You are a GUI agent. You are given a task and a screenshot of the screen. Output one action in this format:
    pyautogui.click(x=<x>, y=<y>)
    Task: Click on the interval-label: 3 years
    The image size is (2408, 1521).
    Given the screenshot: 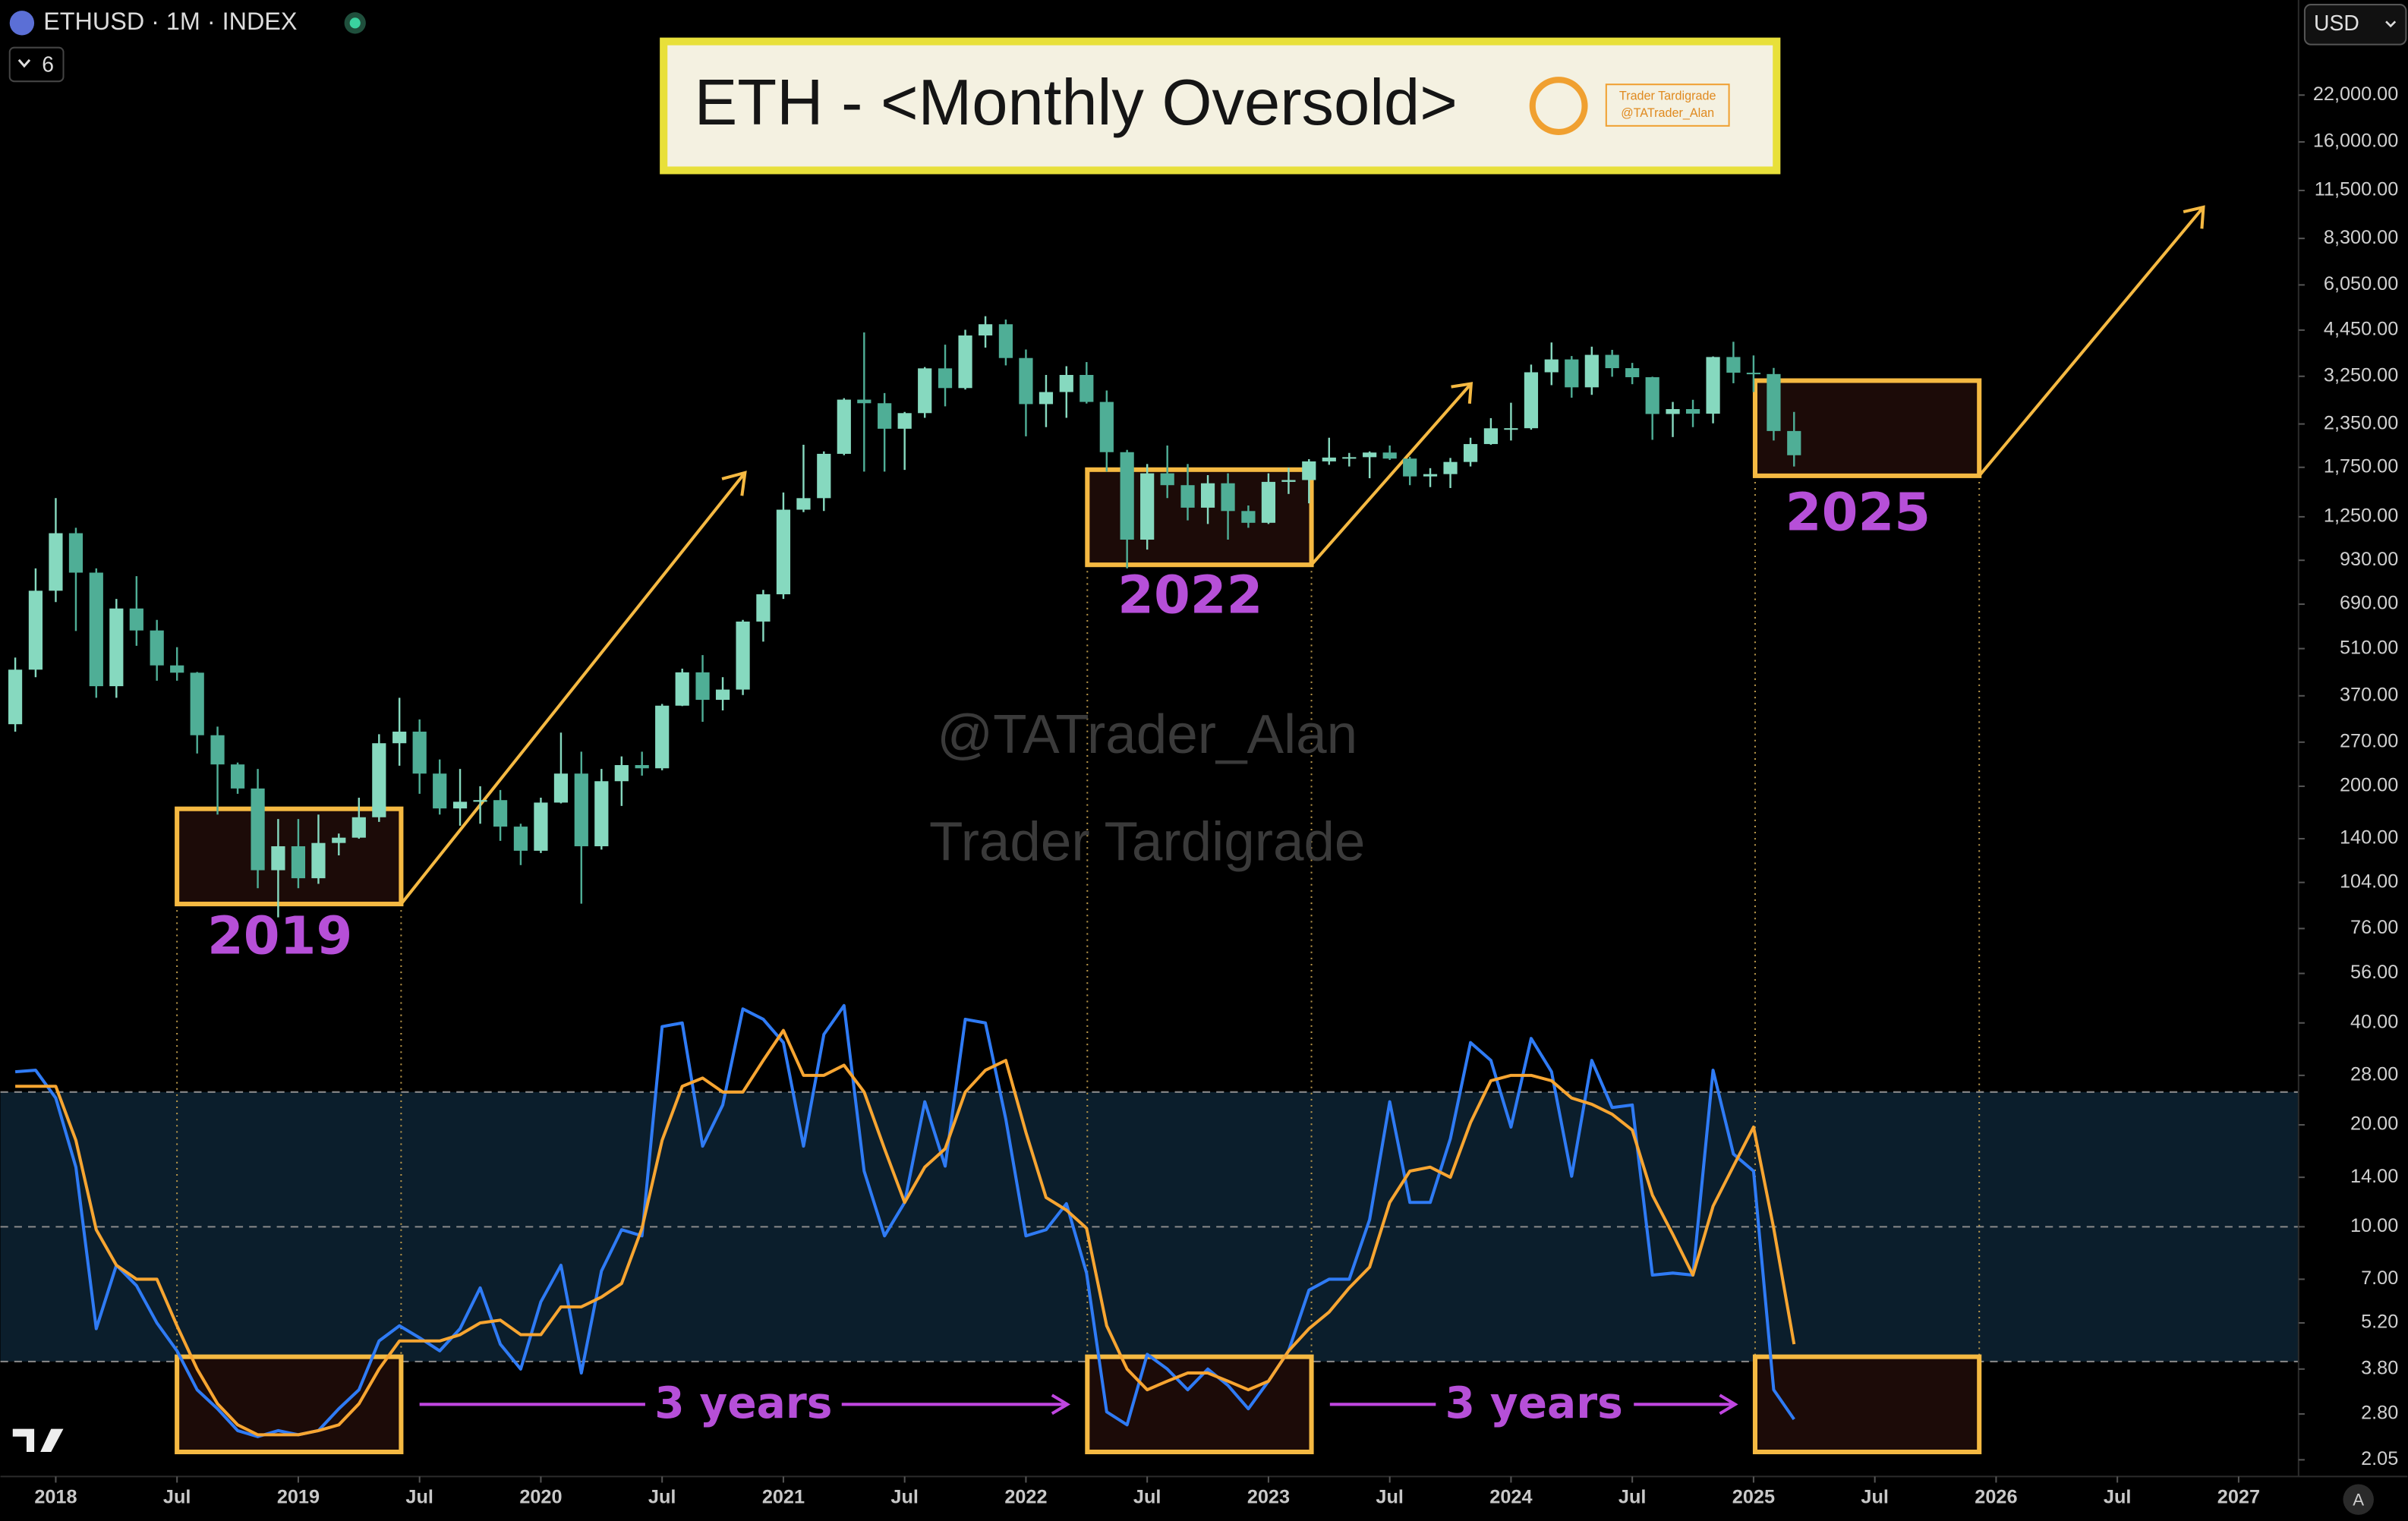 What is the action you would take?
    pyautogui.click(x=1534, y=1403)
    